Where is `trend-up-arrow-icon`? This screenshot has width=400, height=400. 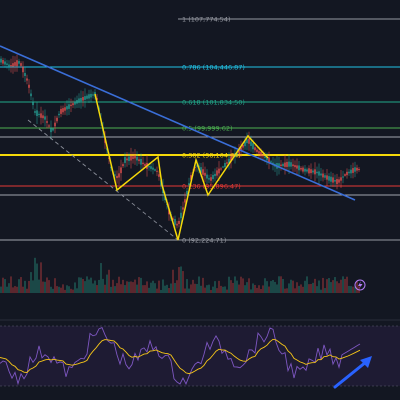
trend-up-arrow-icon is located at coordinates (352, 372).